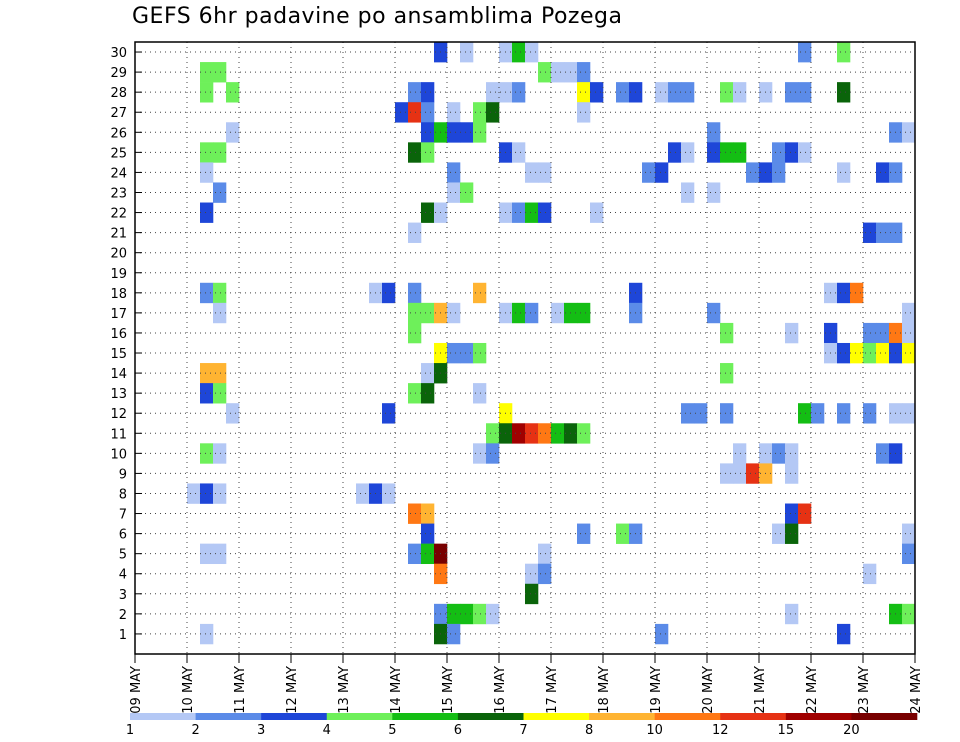  Describe the element at coordinates (118, 394) in the screenshot. I see `y-tick-label: 13` at that location.